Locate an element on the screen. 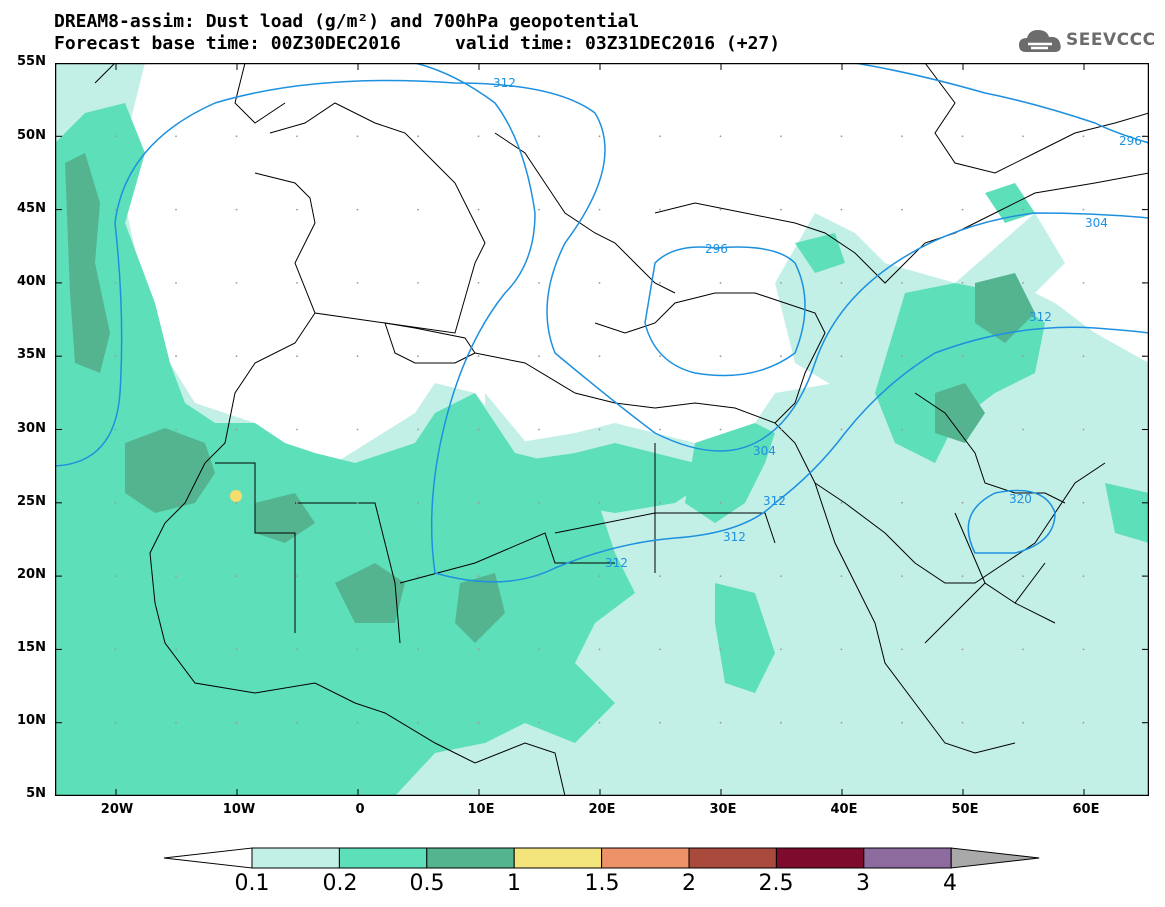 This screenshot has width=1165, height=907. colorbar-label: 1.5 is located at coordinates (602, 883).